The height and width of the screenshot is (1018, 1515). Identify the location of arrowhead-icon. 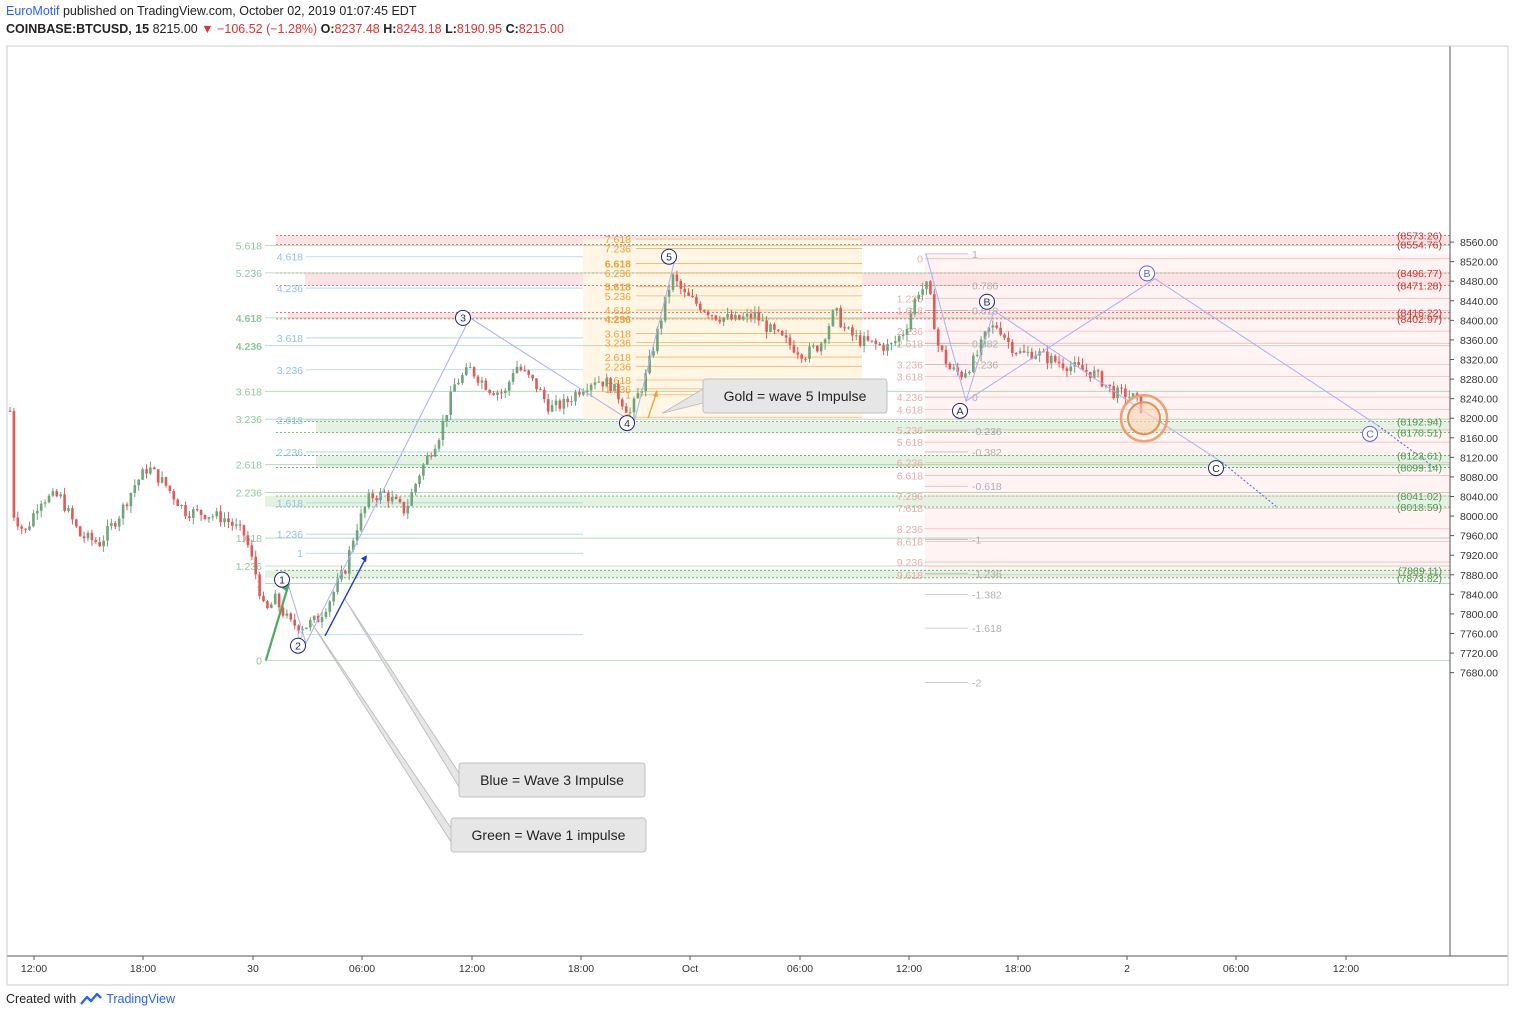
(364, 559).